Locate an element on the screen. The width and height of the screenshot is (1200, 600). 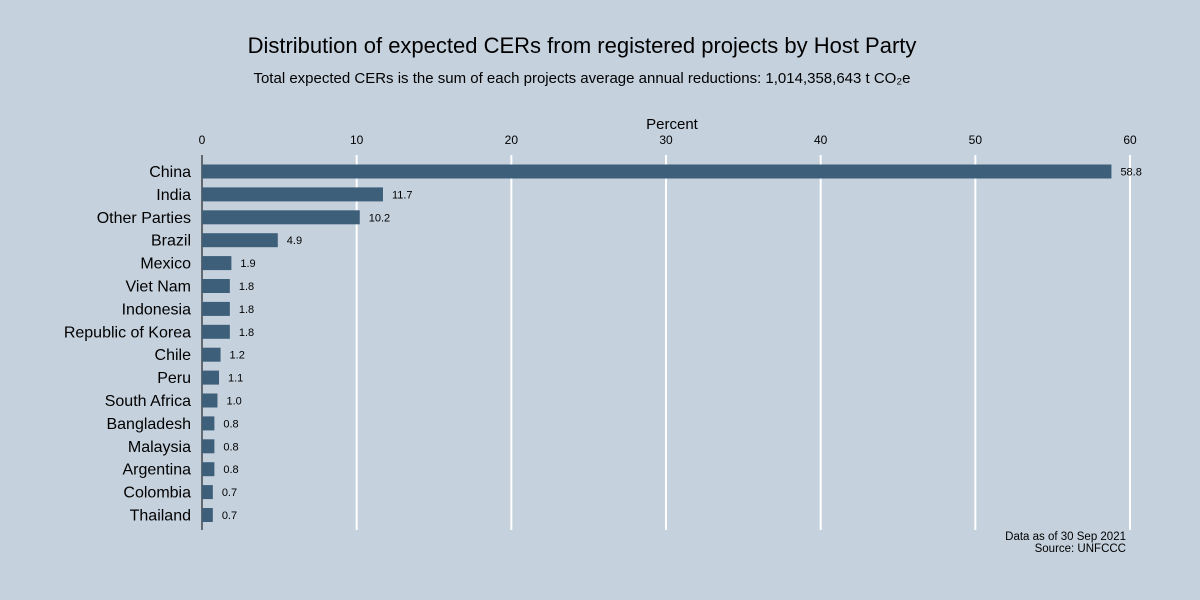
x-tick-label: 20 is located at coordinates (512, 140).